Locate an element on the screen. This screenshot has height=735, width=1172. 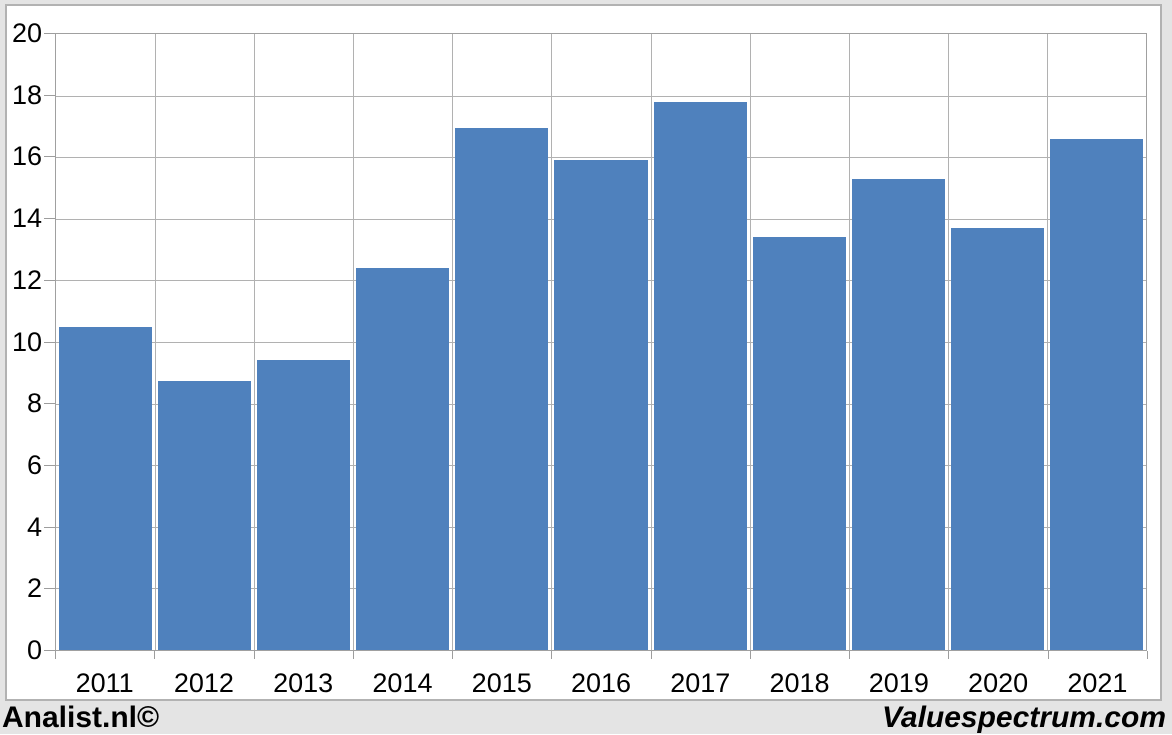
bar-2017 is located at coordinates (700, 375).